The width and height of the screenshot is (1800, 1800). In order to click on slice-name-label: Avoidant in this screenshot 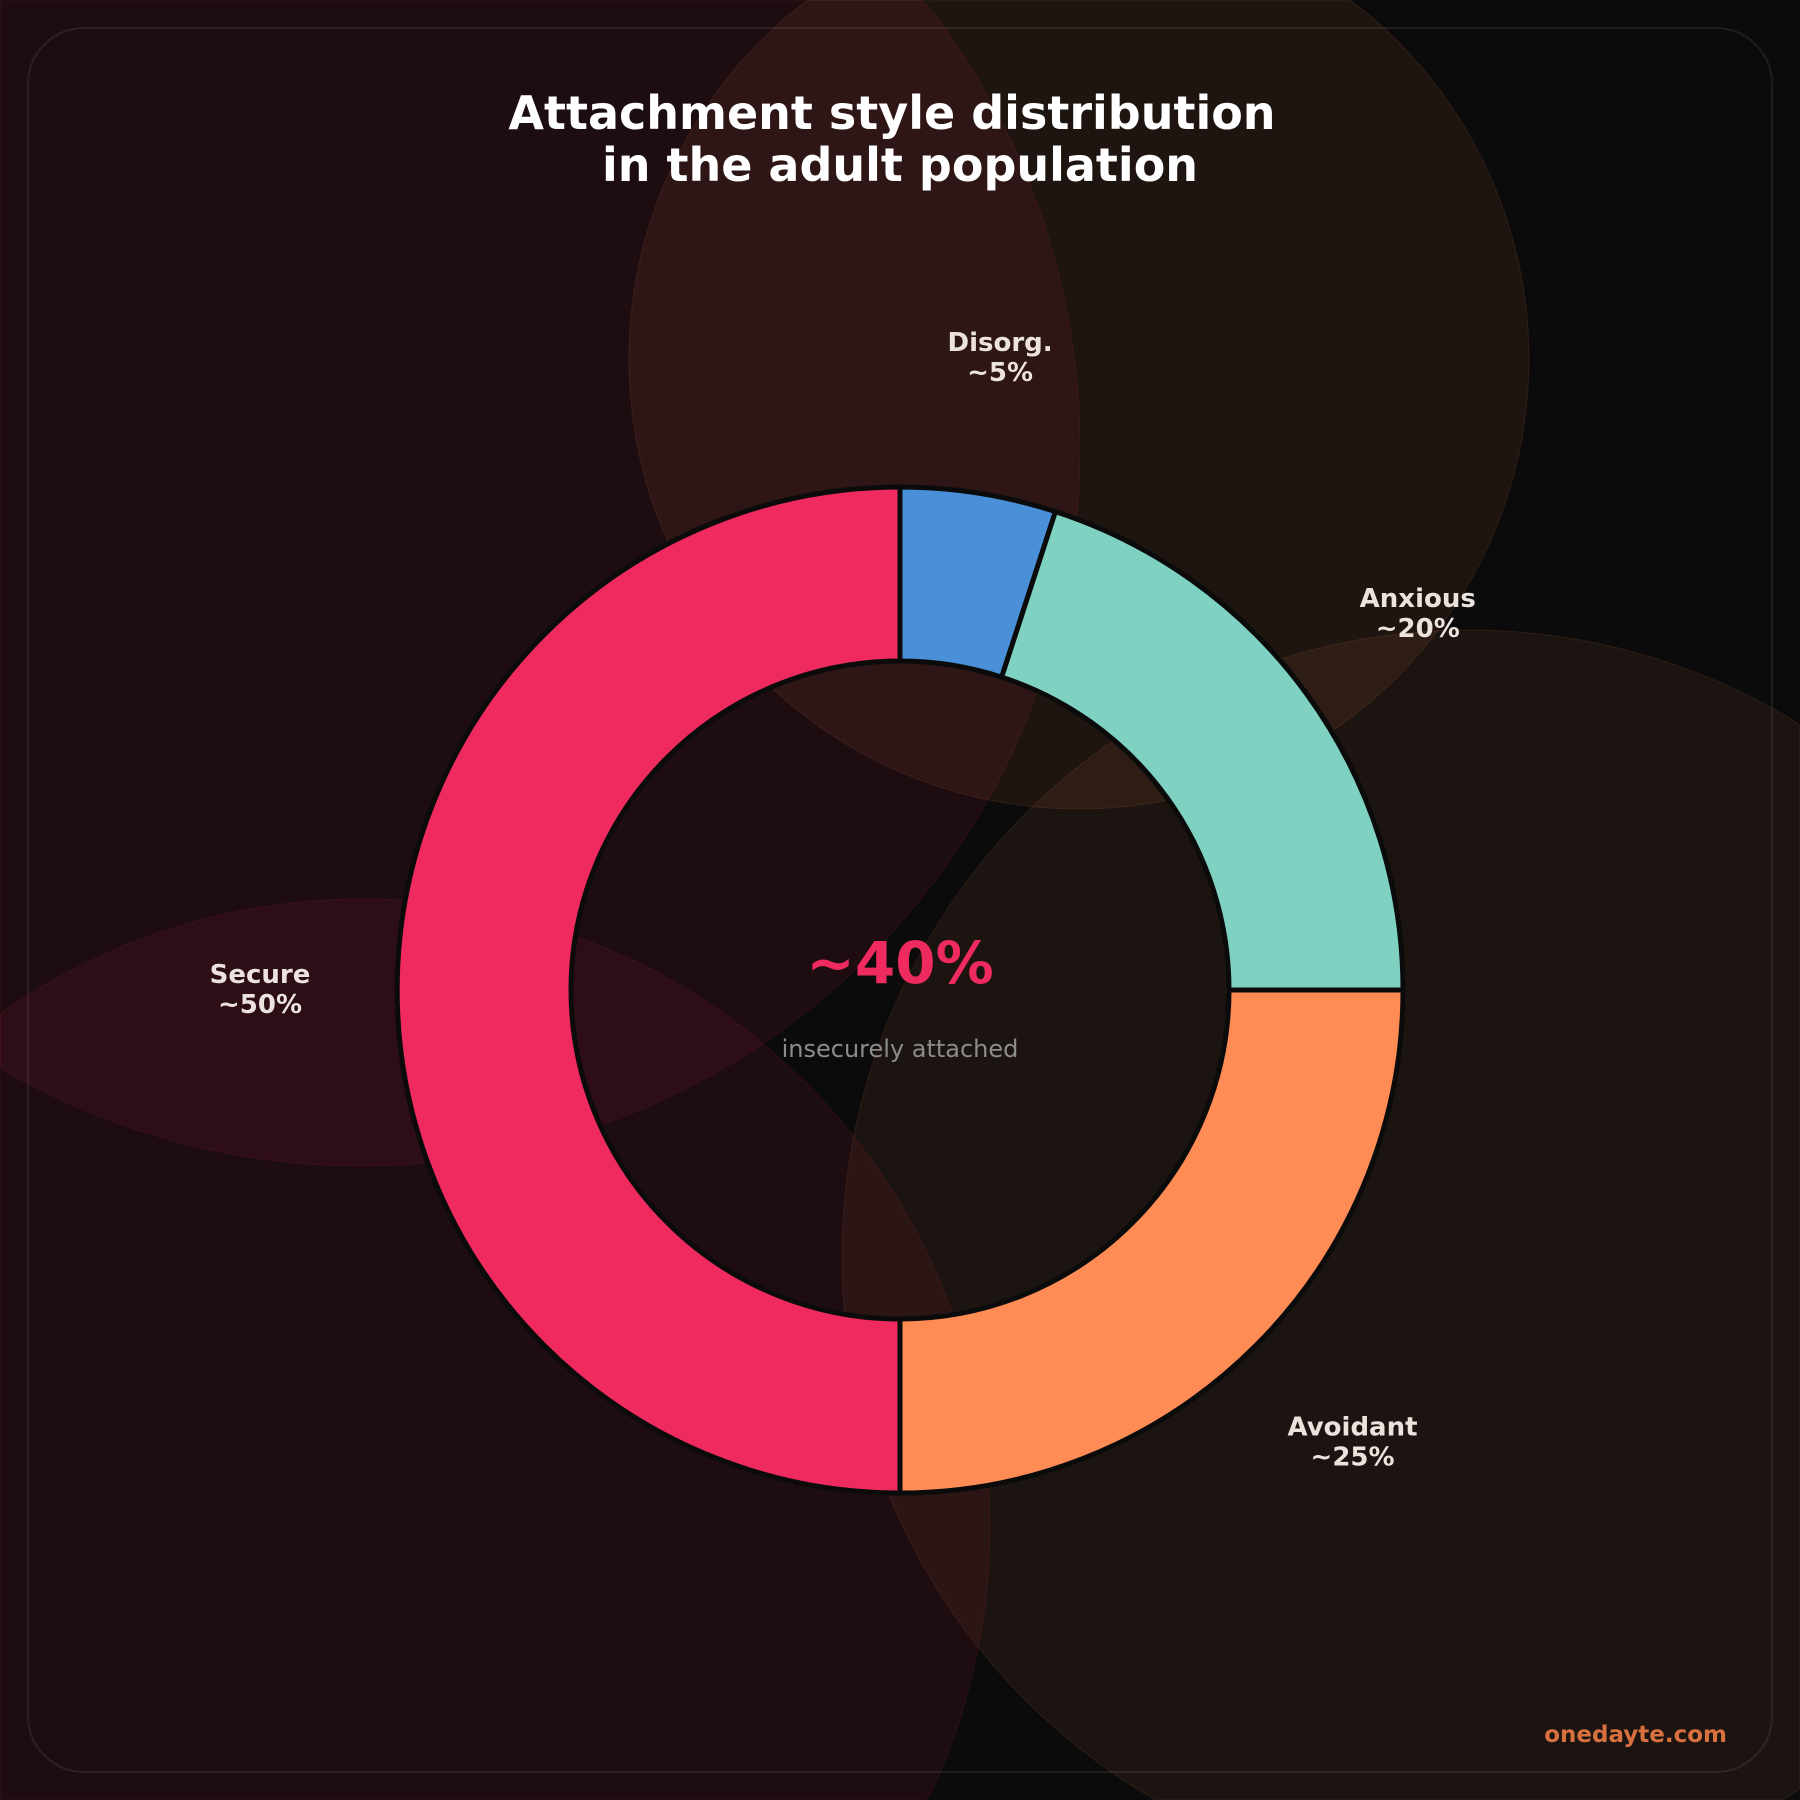, I will do `click(1353, 1428)`.